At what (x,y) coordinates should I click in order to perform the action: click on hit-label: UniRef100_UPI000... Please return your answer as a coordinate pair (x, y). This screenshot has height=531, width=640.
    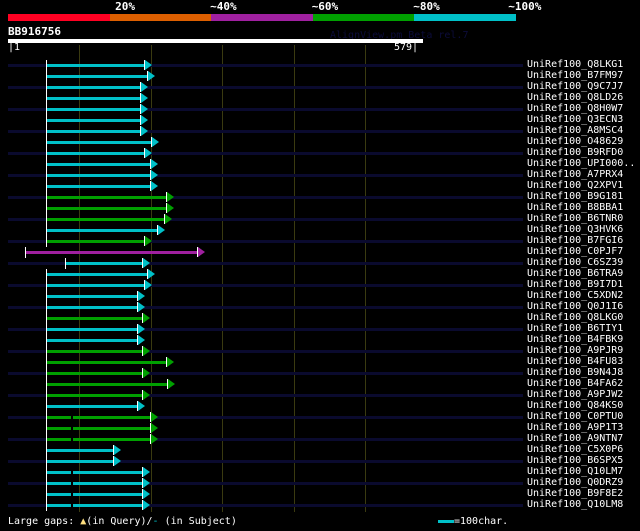
    Looking at the image, I should click on (581, 163).